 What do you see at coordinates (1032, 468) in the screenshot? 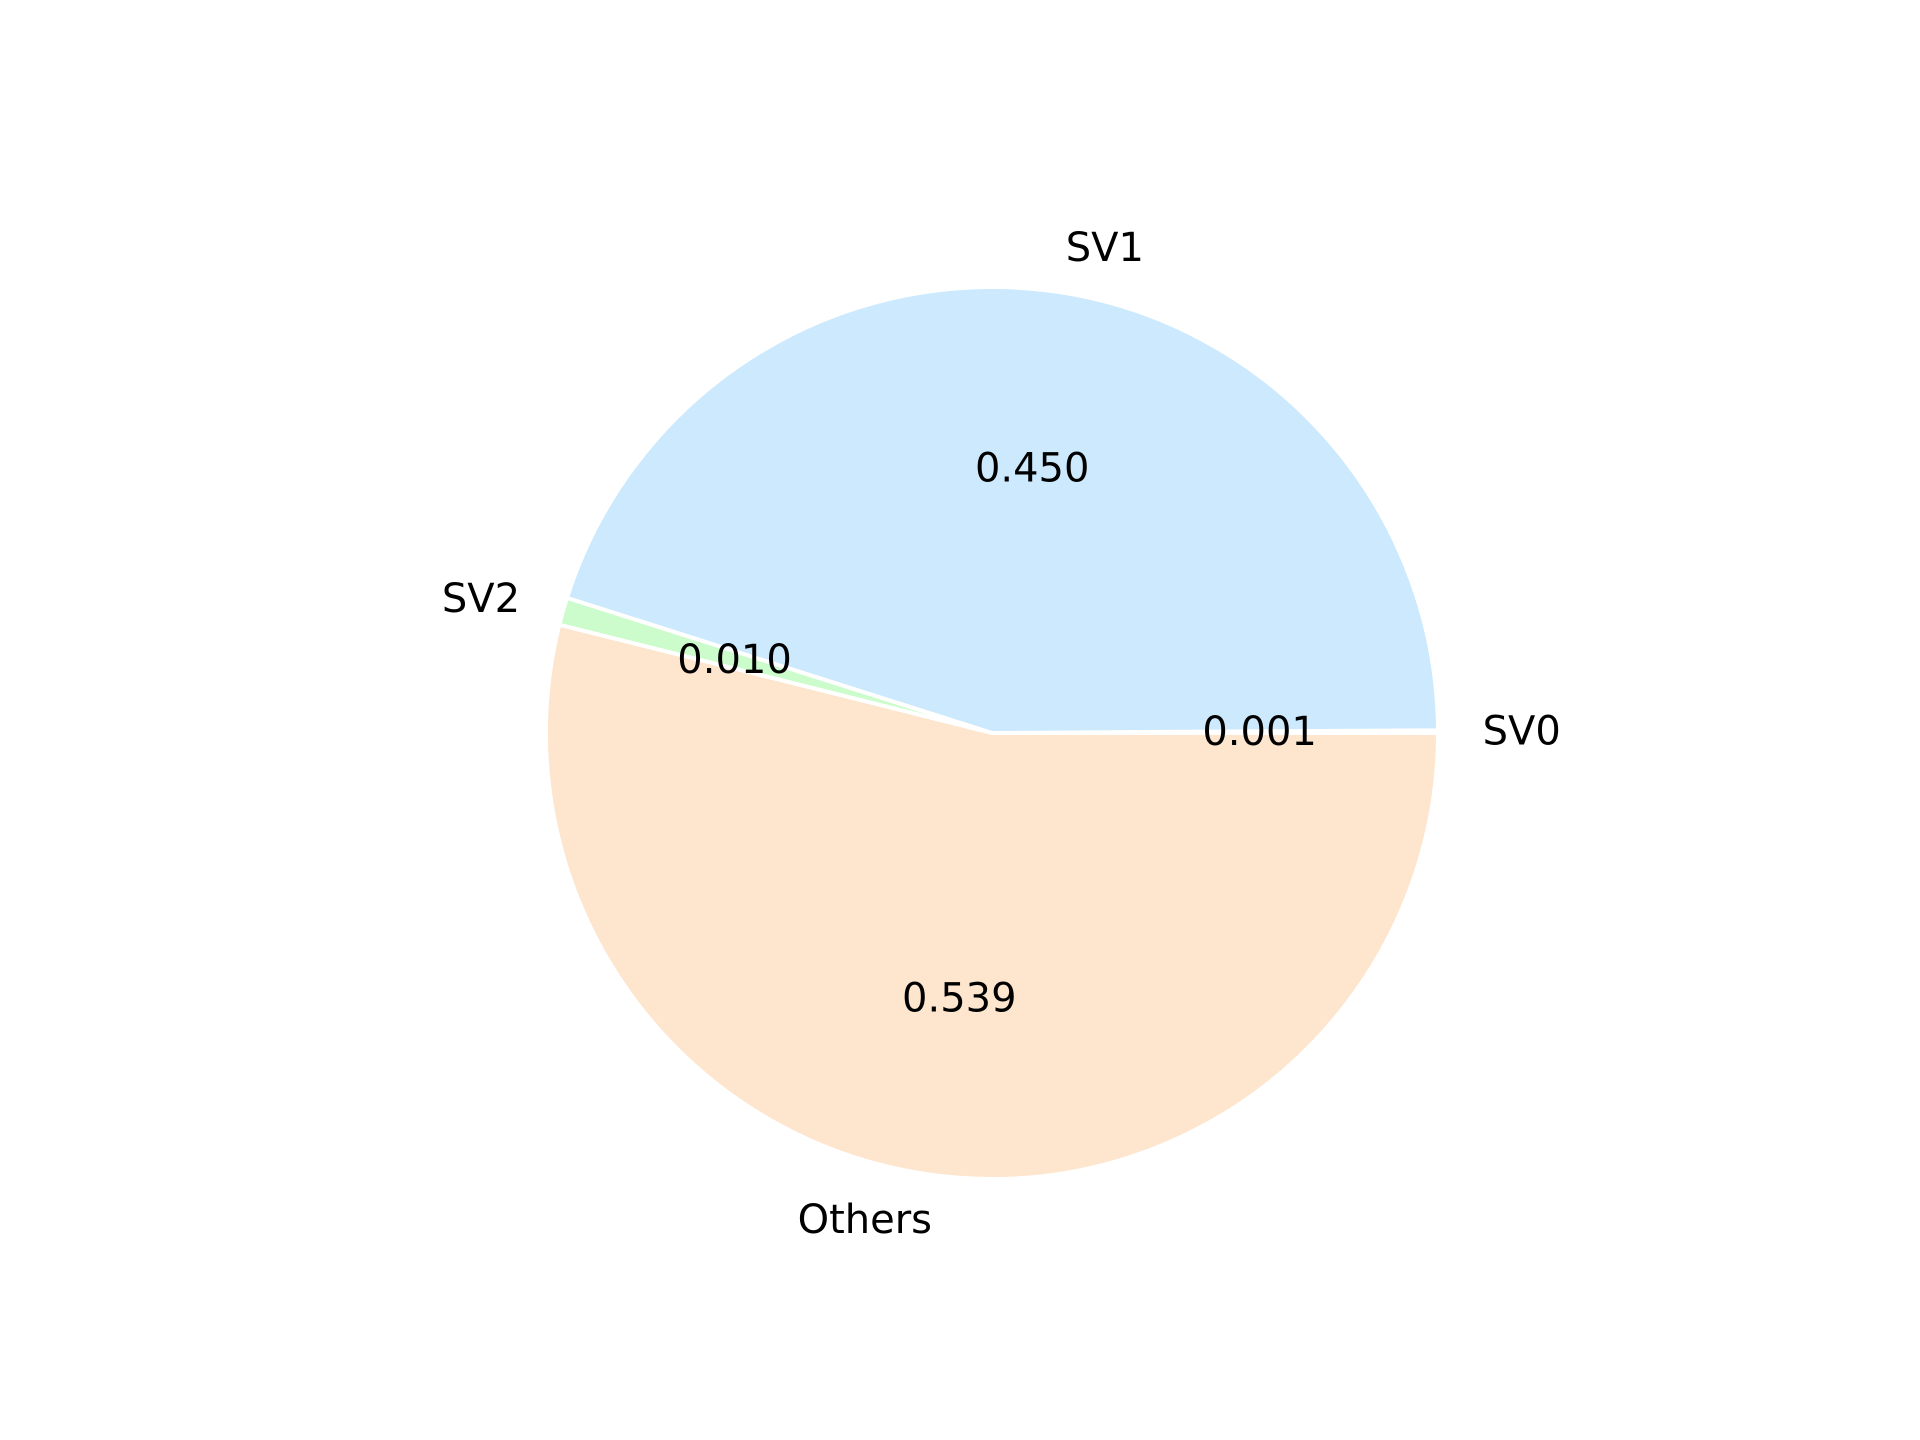
I see `value-label-sv1: 0.450` at bounding box center [1032, 468].